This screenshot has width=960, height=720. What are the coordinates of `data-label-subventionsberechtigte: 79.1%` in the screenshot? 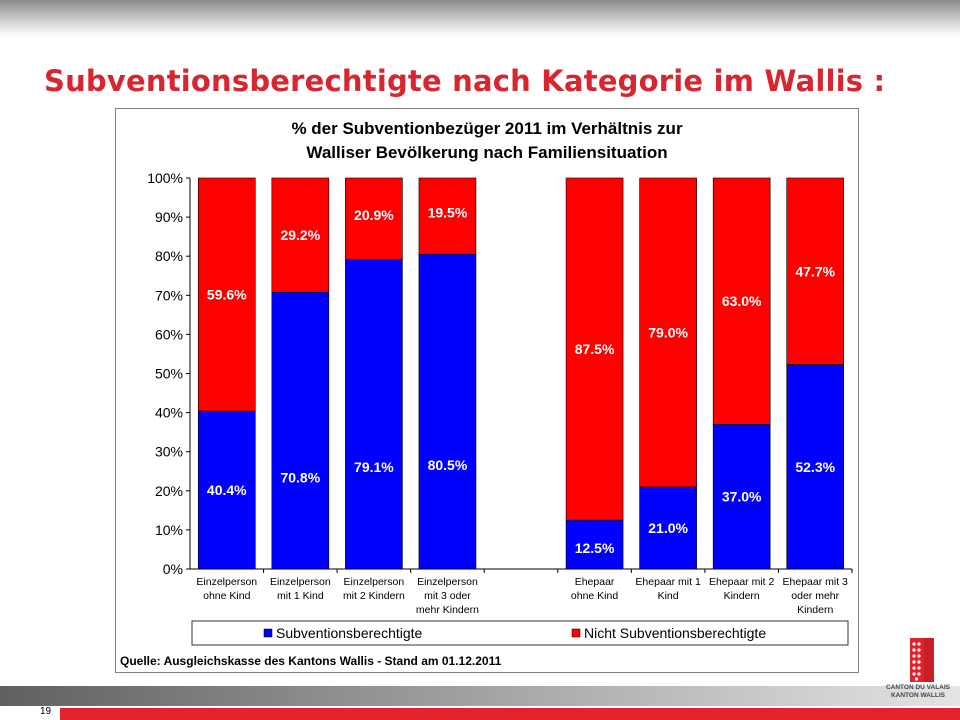 It's located at (374, 467).